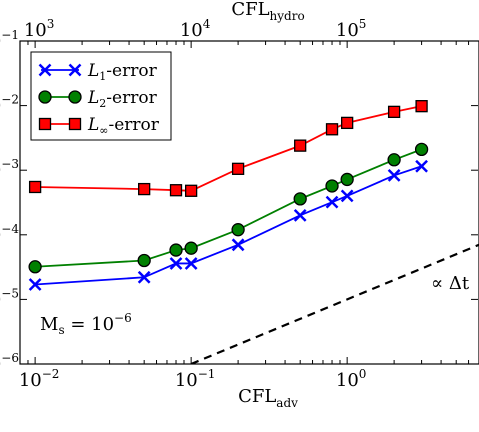 This screenshot has width=479, height=432. What do you see at coordinates (9, 298) in the screenshot?
I see `y-tick-label: 10−5` at bounding box center [9, 298].